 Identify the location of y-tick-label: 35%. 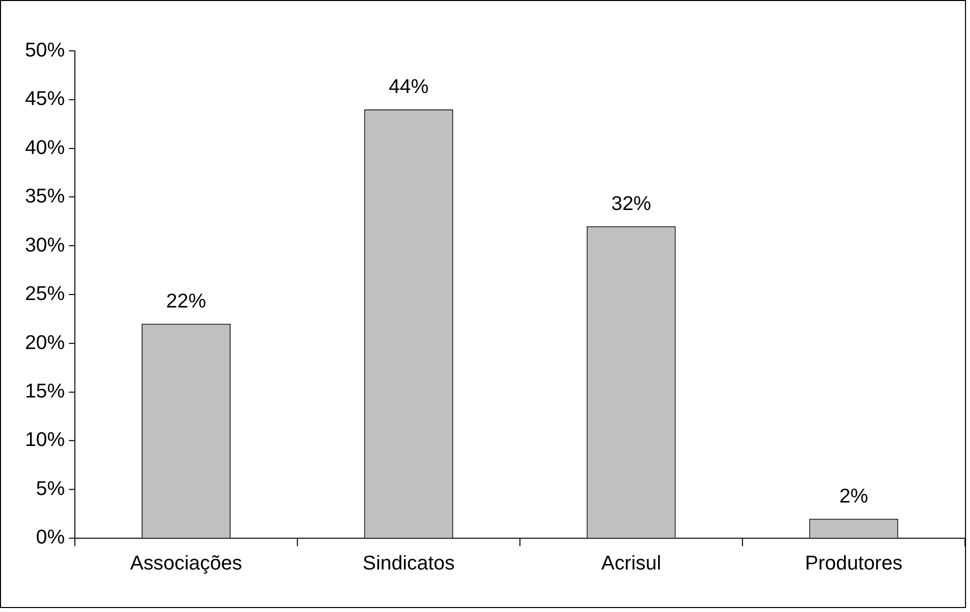
(45, 197).